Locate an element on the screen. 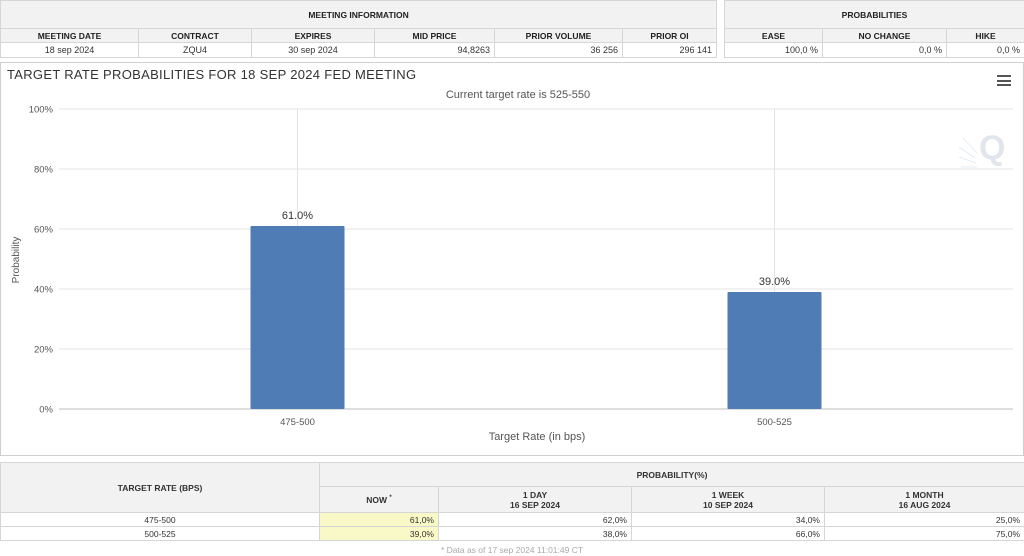 The image size is (1024, 556). y-tick-label: 40% is located at coordinates (44, 290).